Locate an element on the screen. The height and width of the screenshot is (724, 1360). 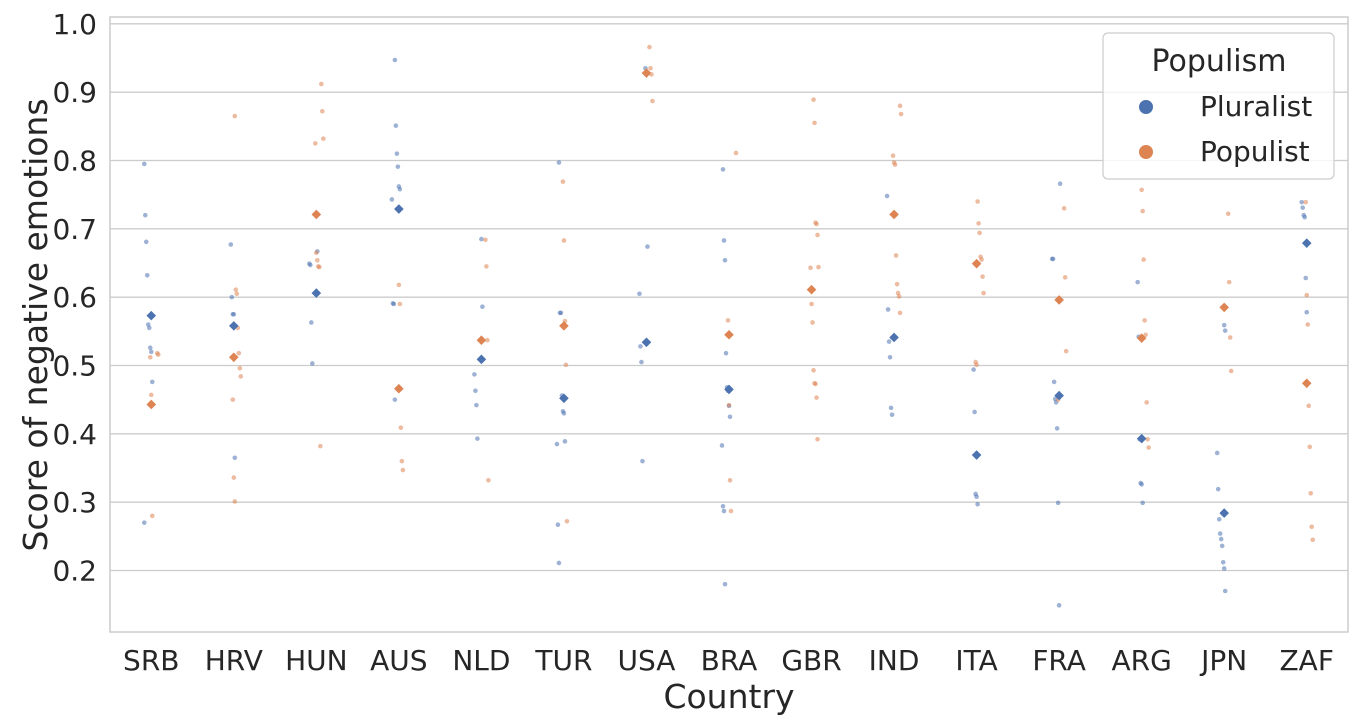
x-tick-label: JPN is located at coordinates (1223, 660).